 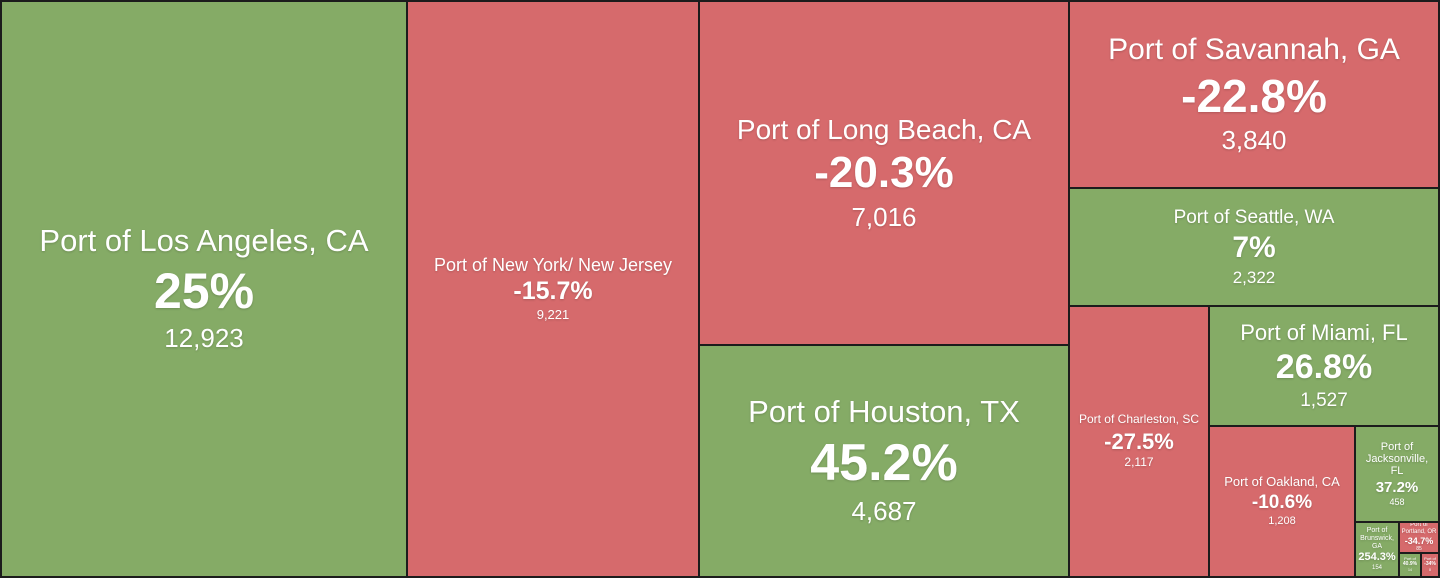 I want to click on cell-percent: 45.2%, so click(x=884, y=462).